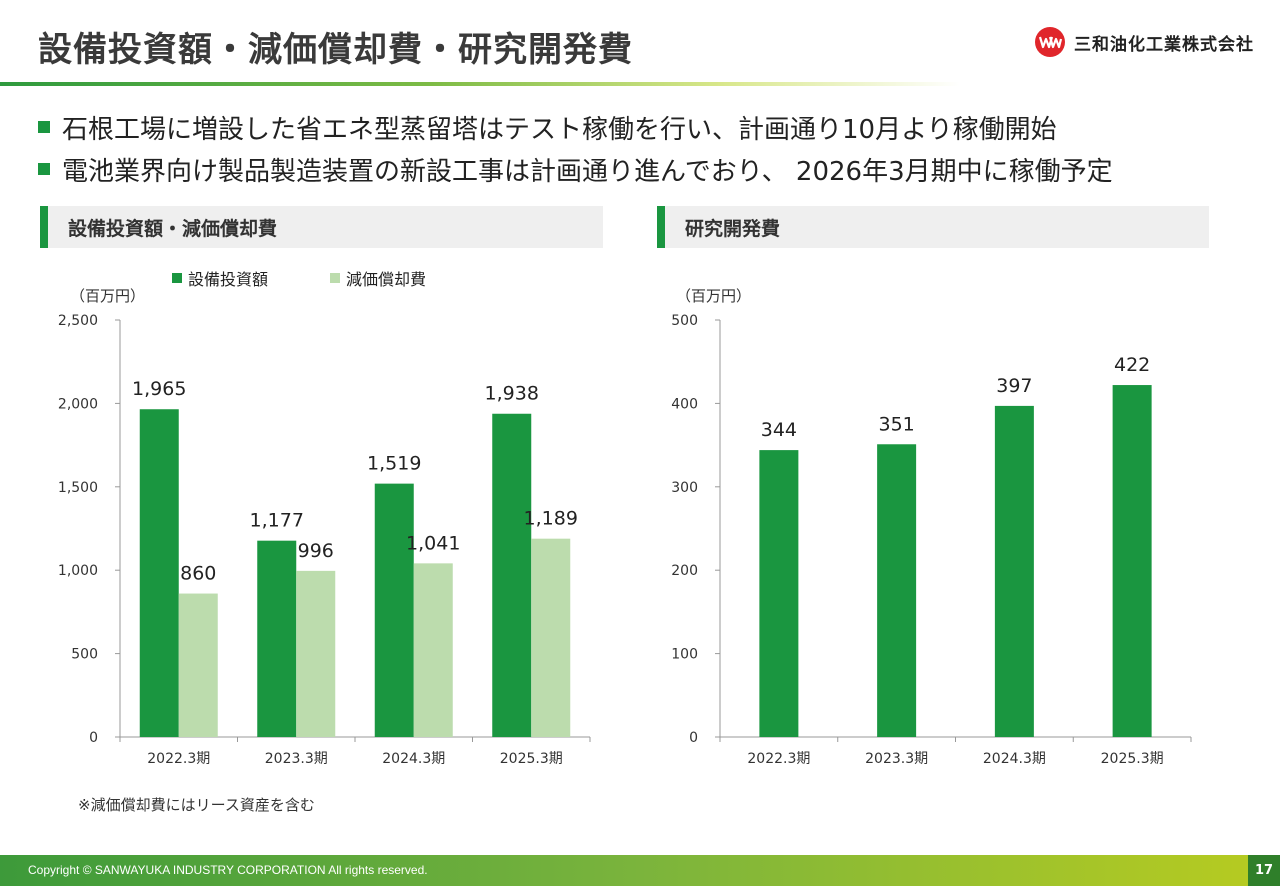 The image size is (1280, 886). What do you see at coordinates (196, 805) in the screenshot?
I see `footnote: ※減価償却費にはリース資産を含む` at bounding box center [196, 805].